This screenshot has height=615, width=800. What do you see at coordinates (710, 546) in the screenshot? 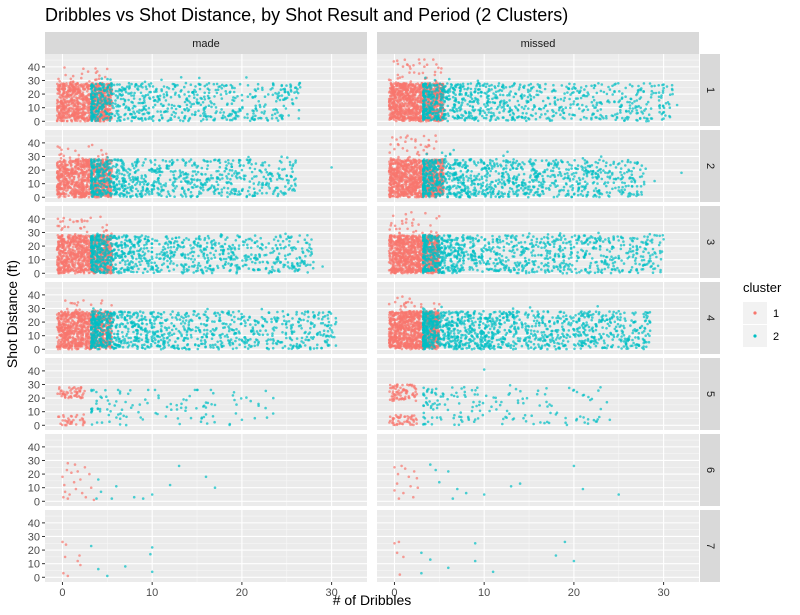
I see `row-strip-label: 7` at bounding box center [710, 546].